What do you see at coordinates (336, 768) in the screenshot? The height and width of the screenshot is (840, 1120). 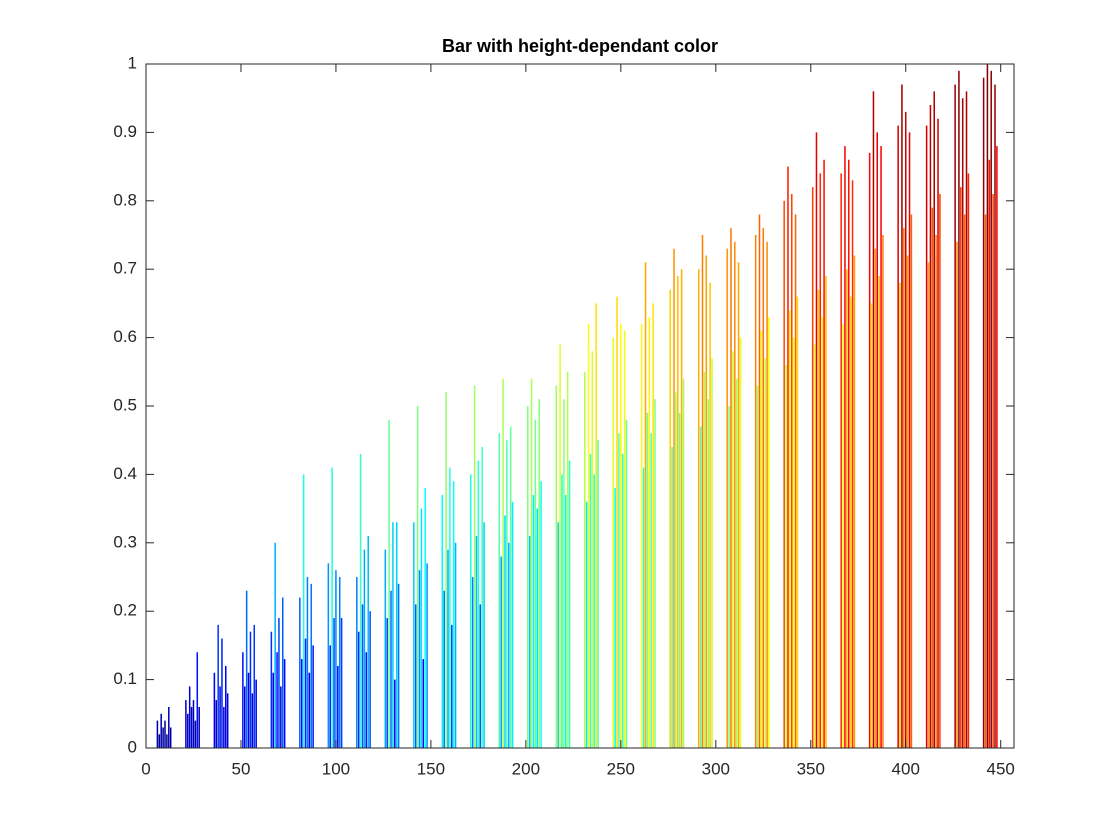 I see `x-tick-label: 100` at bounding box center [336, 768].